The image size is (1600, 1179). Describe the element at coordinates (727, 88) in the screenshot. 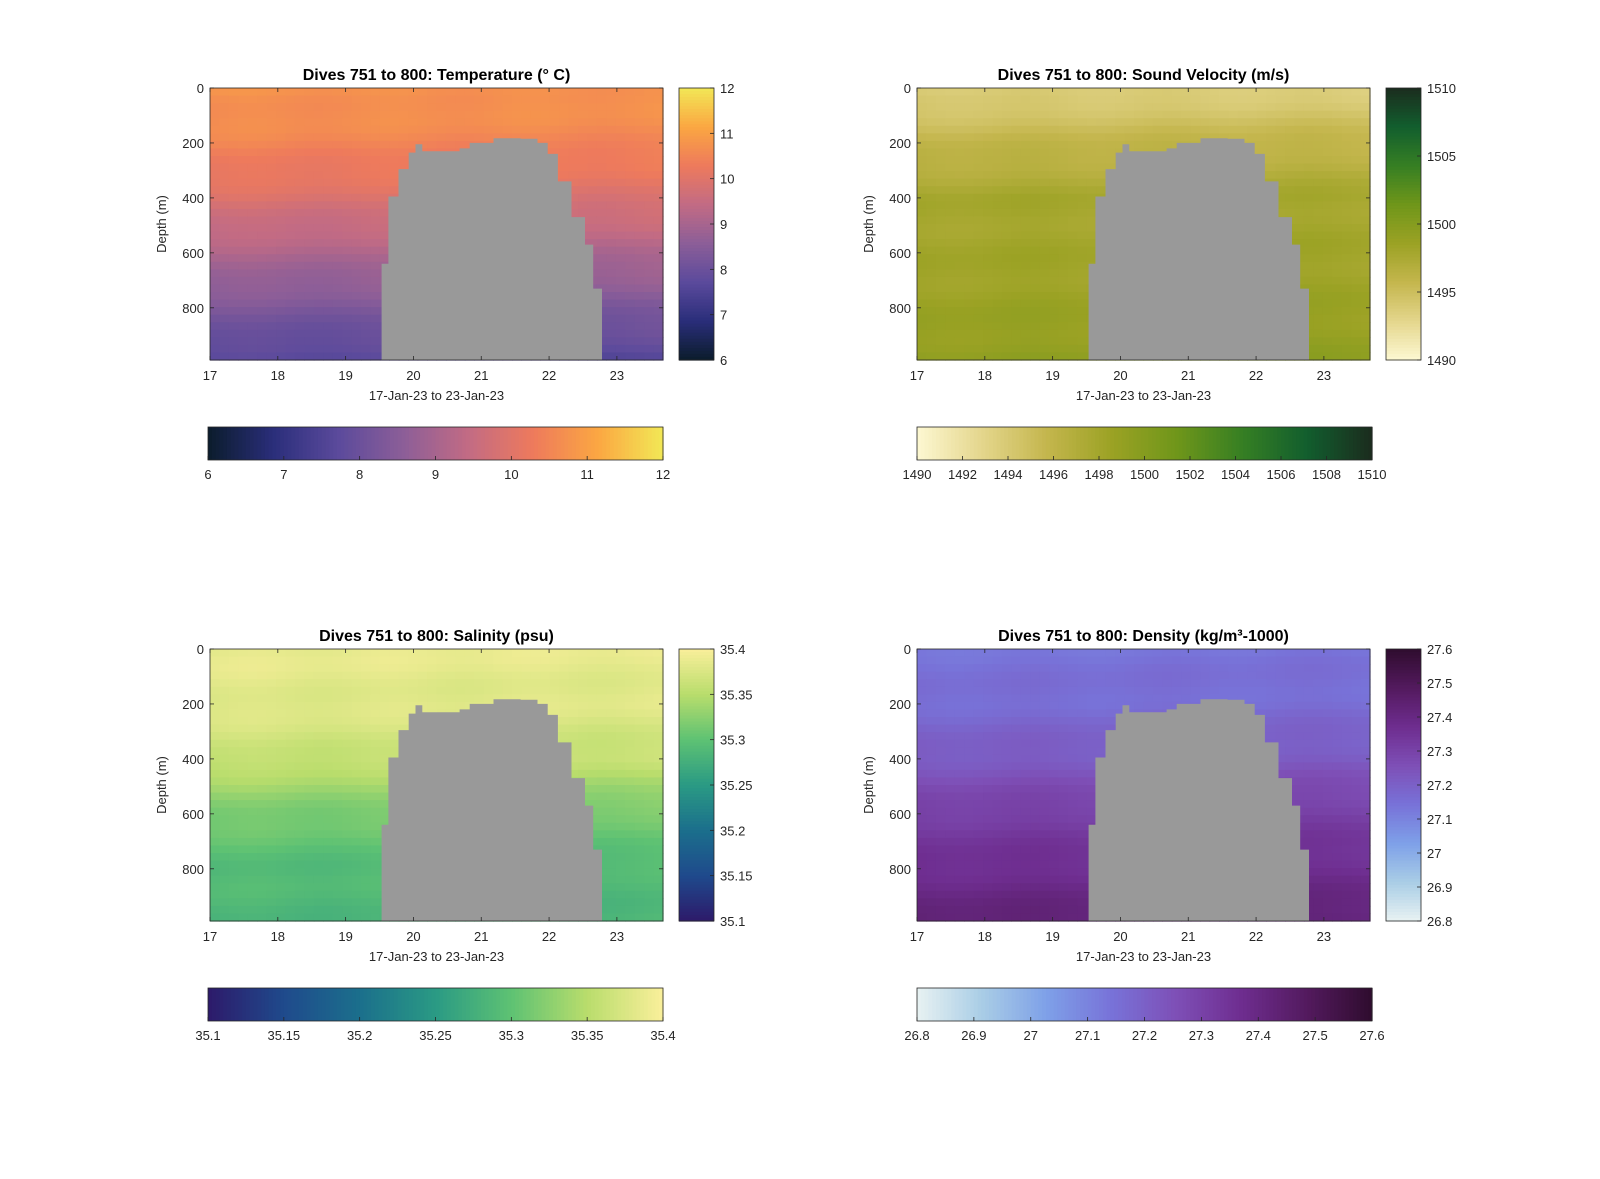

I see `colorbar-tick-label: 12` at that location.